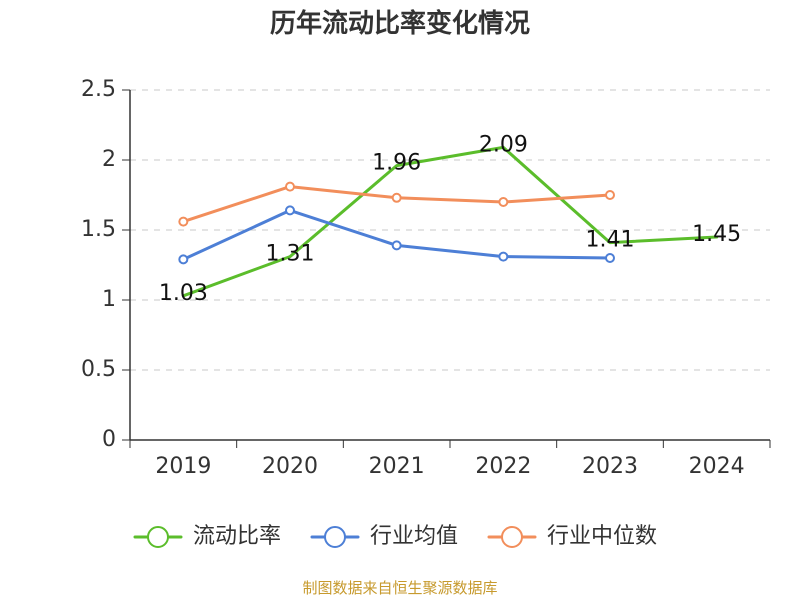  What do you see at coordinates (610, 466) in the screenshot?
I see `x-tick-label: 2023` at bounding box center [610, 466].